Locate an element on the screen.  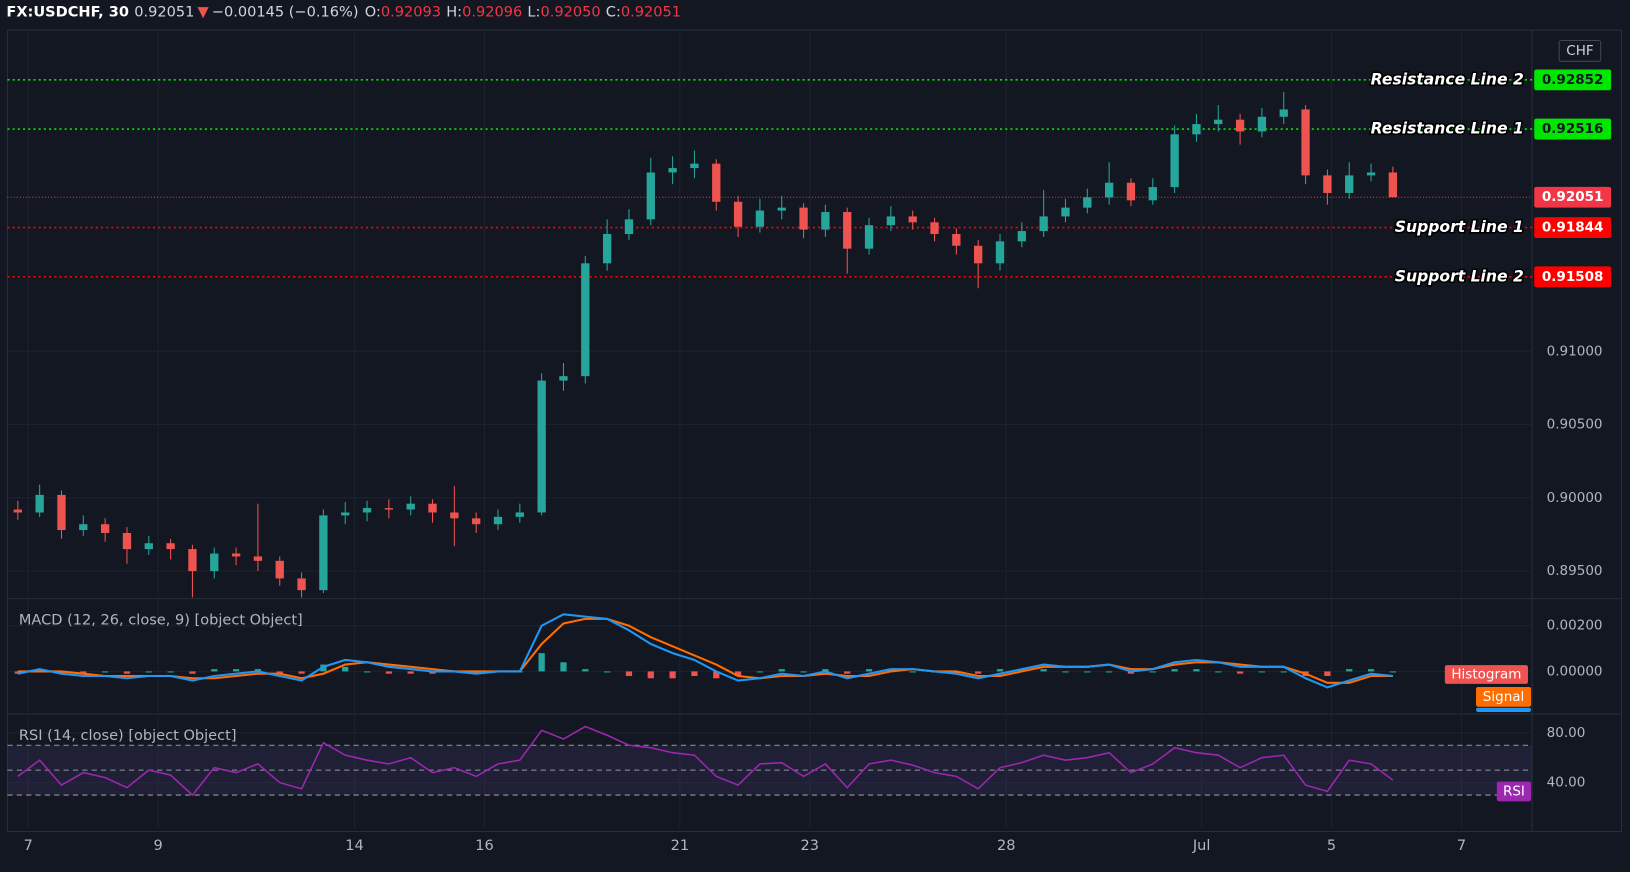
level-price: 0.92852 is located at coordinates (1573, 80).